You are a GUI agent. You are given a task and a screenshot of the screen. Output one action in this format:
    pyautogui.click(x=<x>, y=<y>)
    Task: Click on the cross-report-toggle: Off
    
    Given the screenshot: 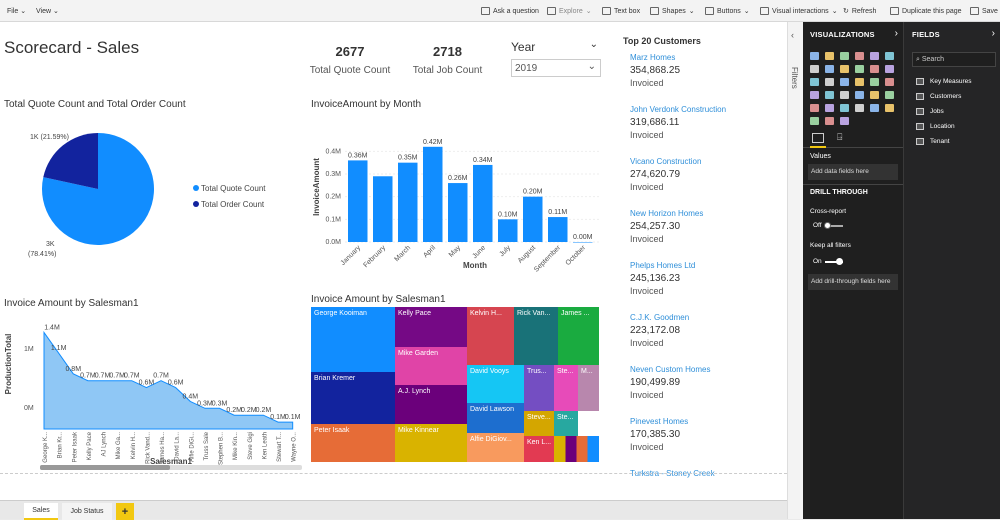 What is the action you would take?
    pyautogui.click(x=828, y=225)
    